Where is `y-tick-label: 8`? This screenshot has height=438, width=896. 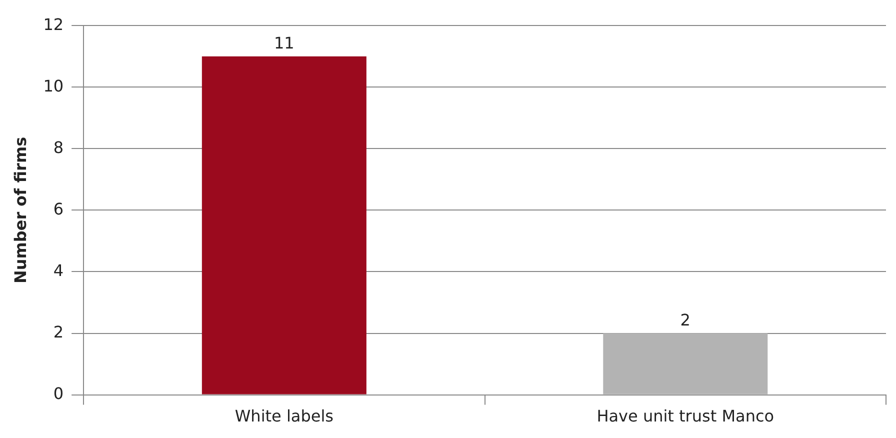 y-tick-label: 8 is located at coordinates (58, 147).